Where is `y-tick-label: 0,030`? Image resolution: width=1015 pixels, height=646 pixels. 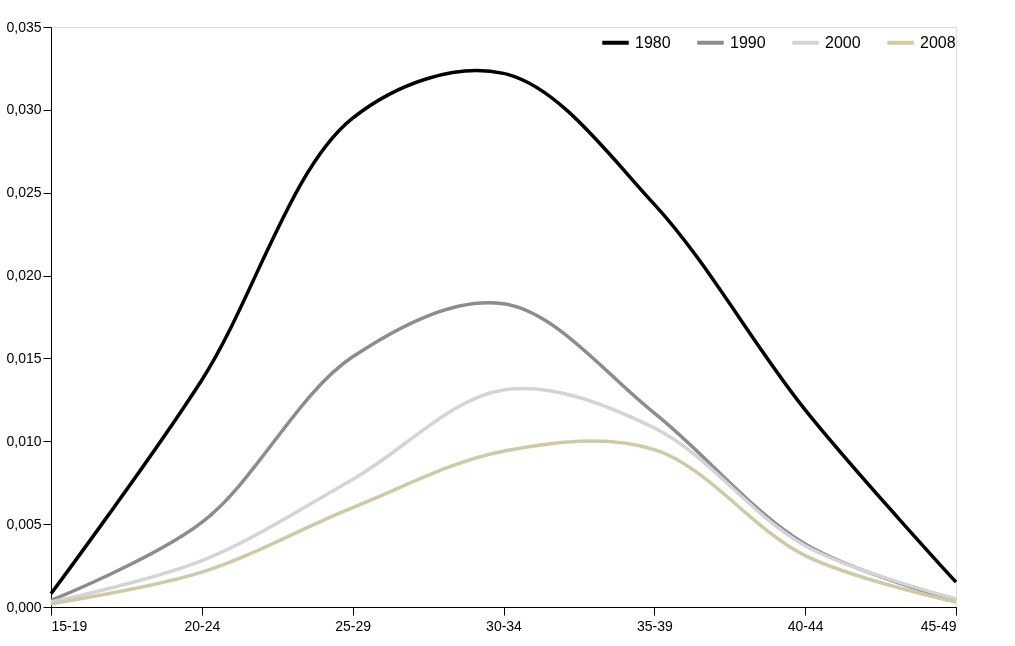
y-tick-label: 0,030 is located at coordinates (24, 109).